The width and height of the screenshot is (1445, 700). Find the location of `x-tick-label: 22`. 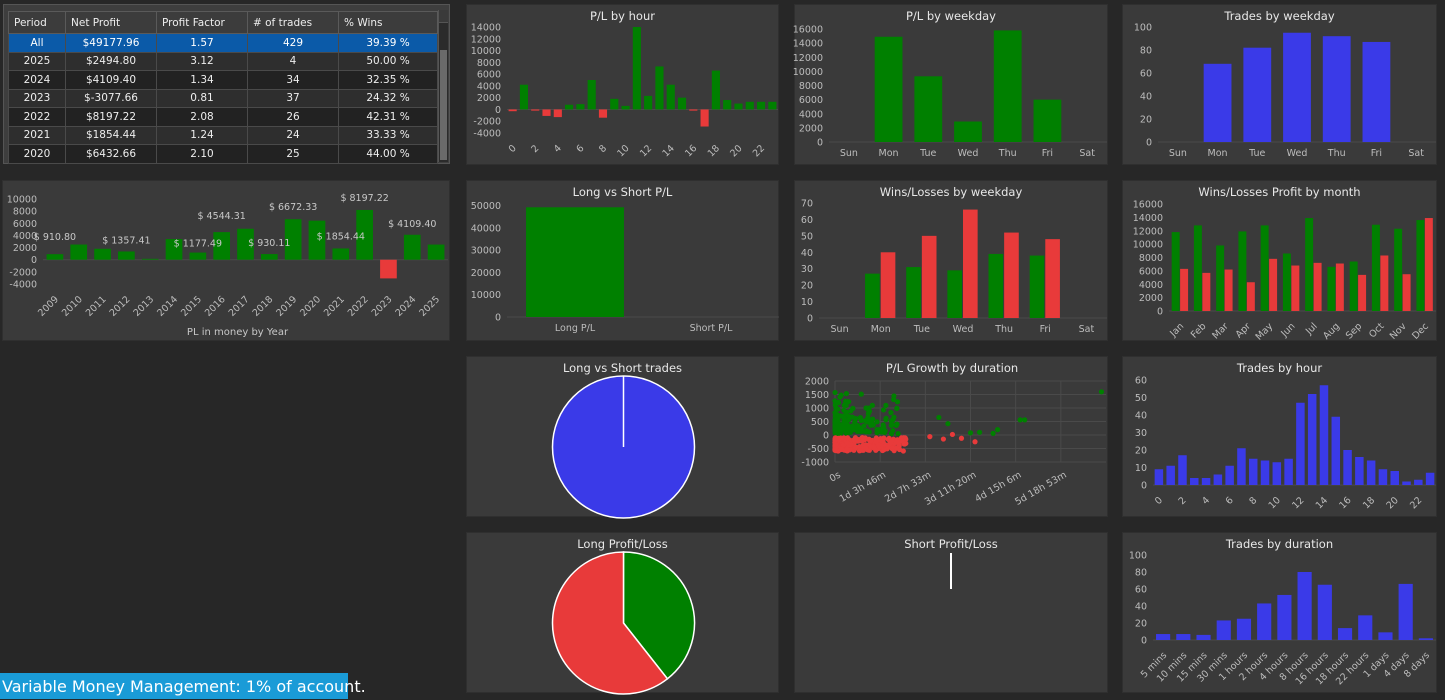

x-tick-label: 22 is located at coordinates (759, 151).